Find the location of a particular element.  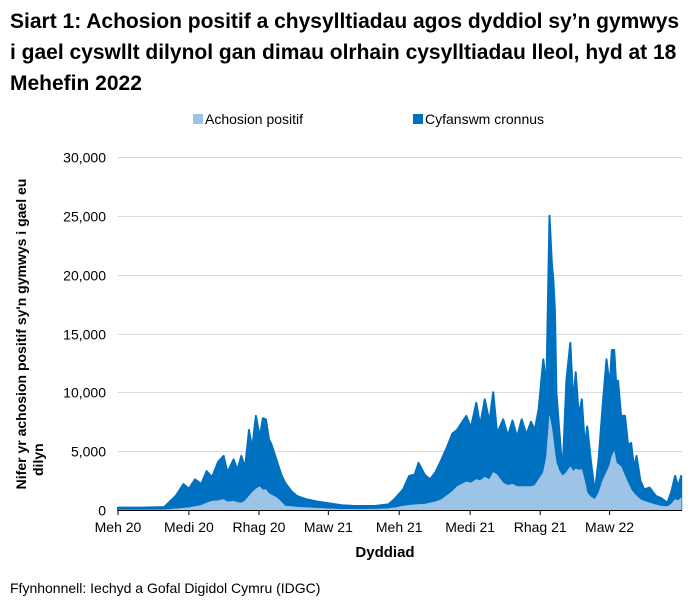

y-tick-label: 30,000 is located at coordinates (84, 158).